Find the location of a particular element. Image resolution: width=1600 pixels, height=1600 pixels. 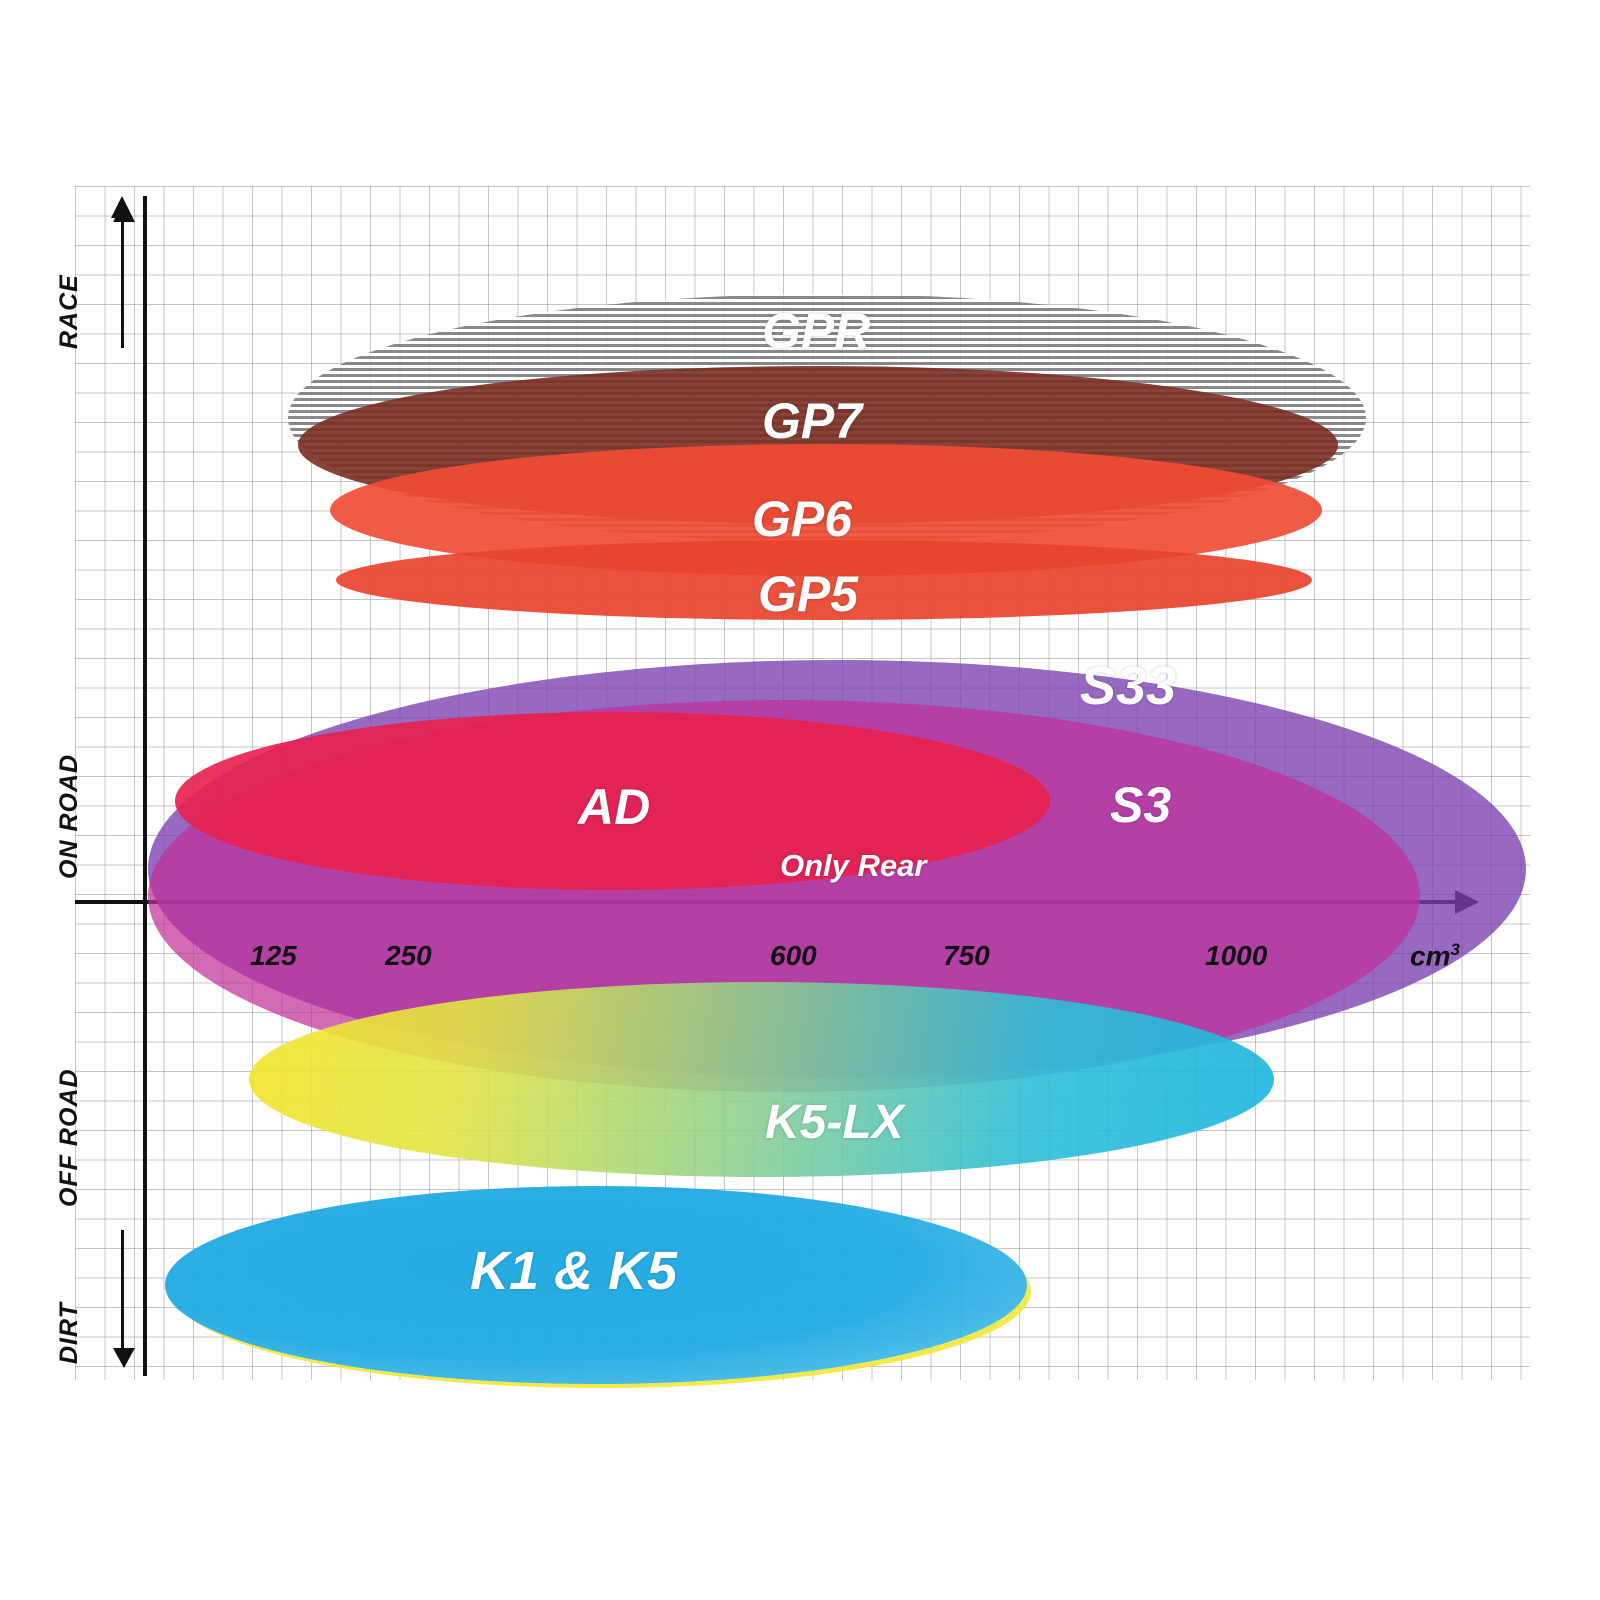

blob-label-gp7: GP7 is located at coordinates (812, 421).